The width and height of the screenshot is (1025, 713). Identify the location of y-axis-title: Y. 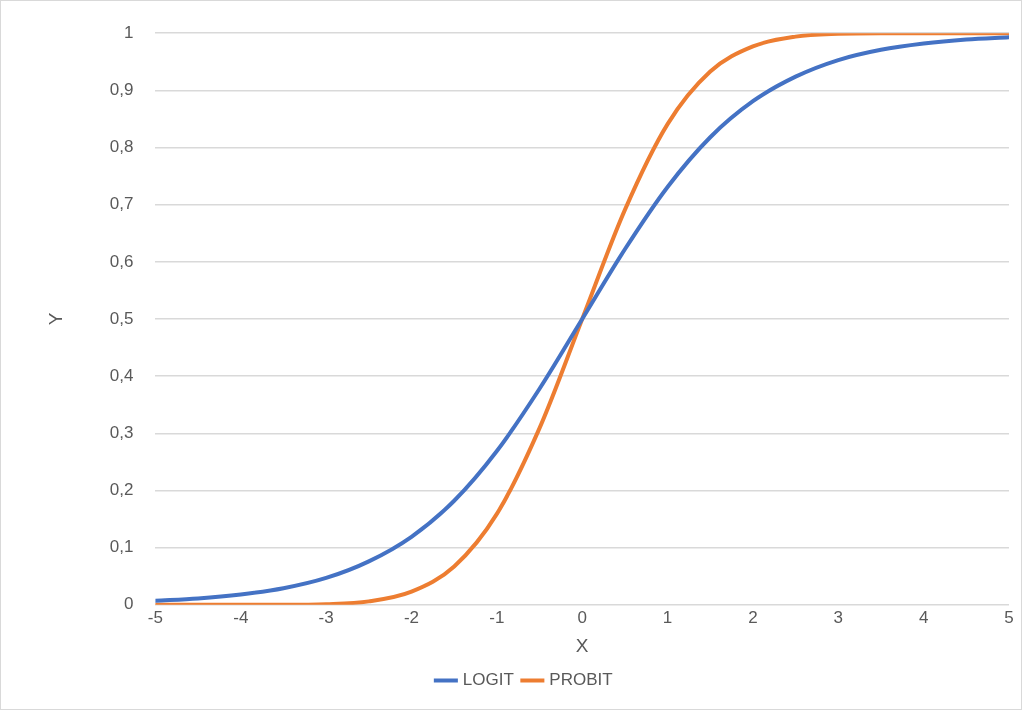
(55, 319).